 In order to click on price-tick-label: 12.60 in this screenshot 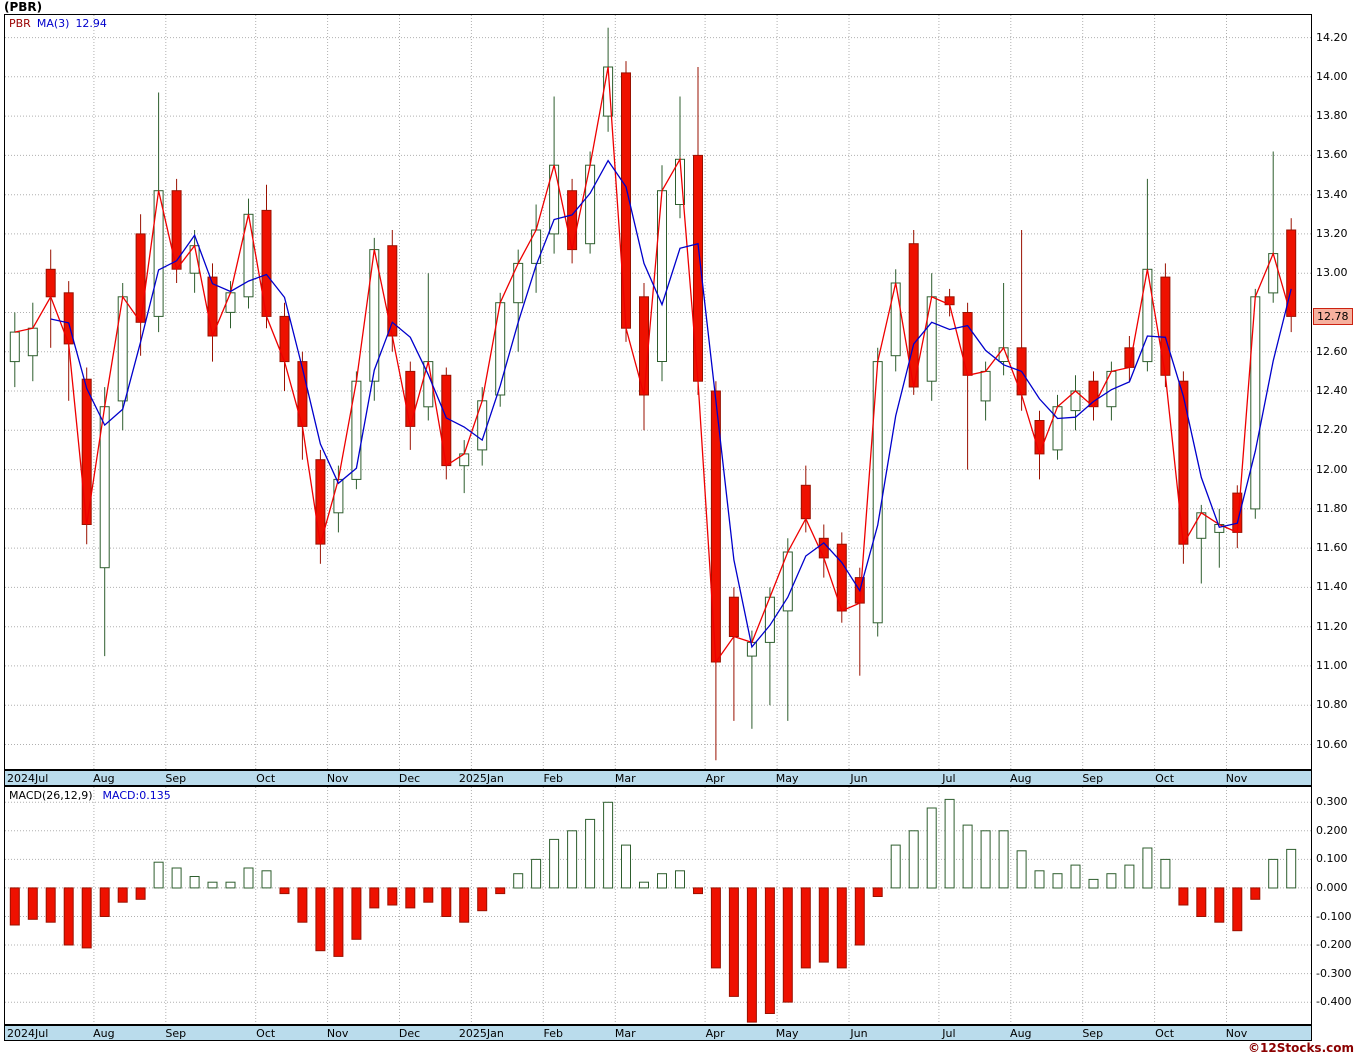, I will do `click(1332, 351)`.